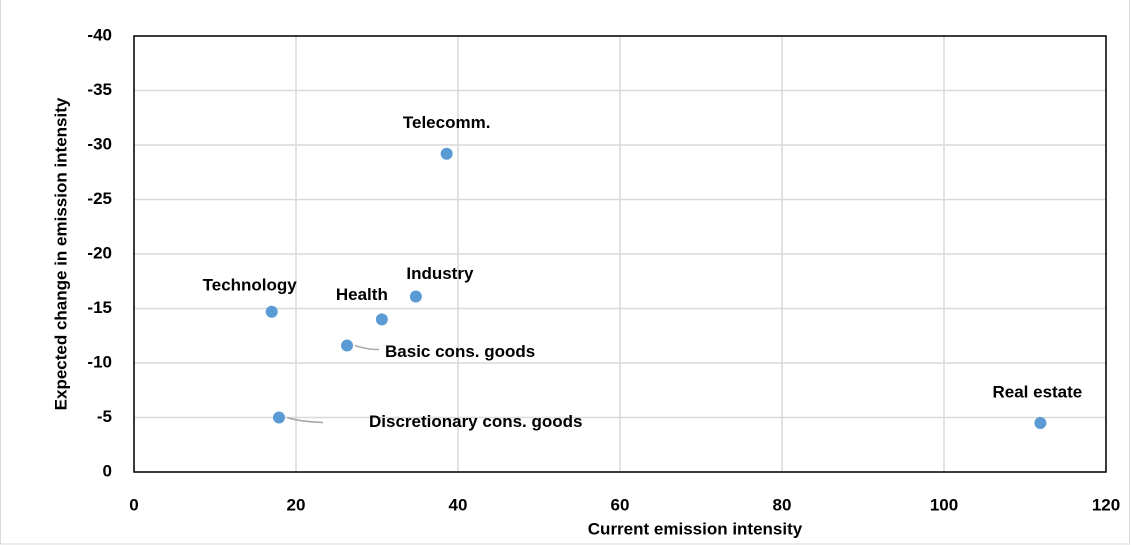 The height and width of the screenshot is (545, 1131). I want to click on x-tick-label: 20, so click(296, 504).